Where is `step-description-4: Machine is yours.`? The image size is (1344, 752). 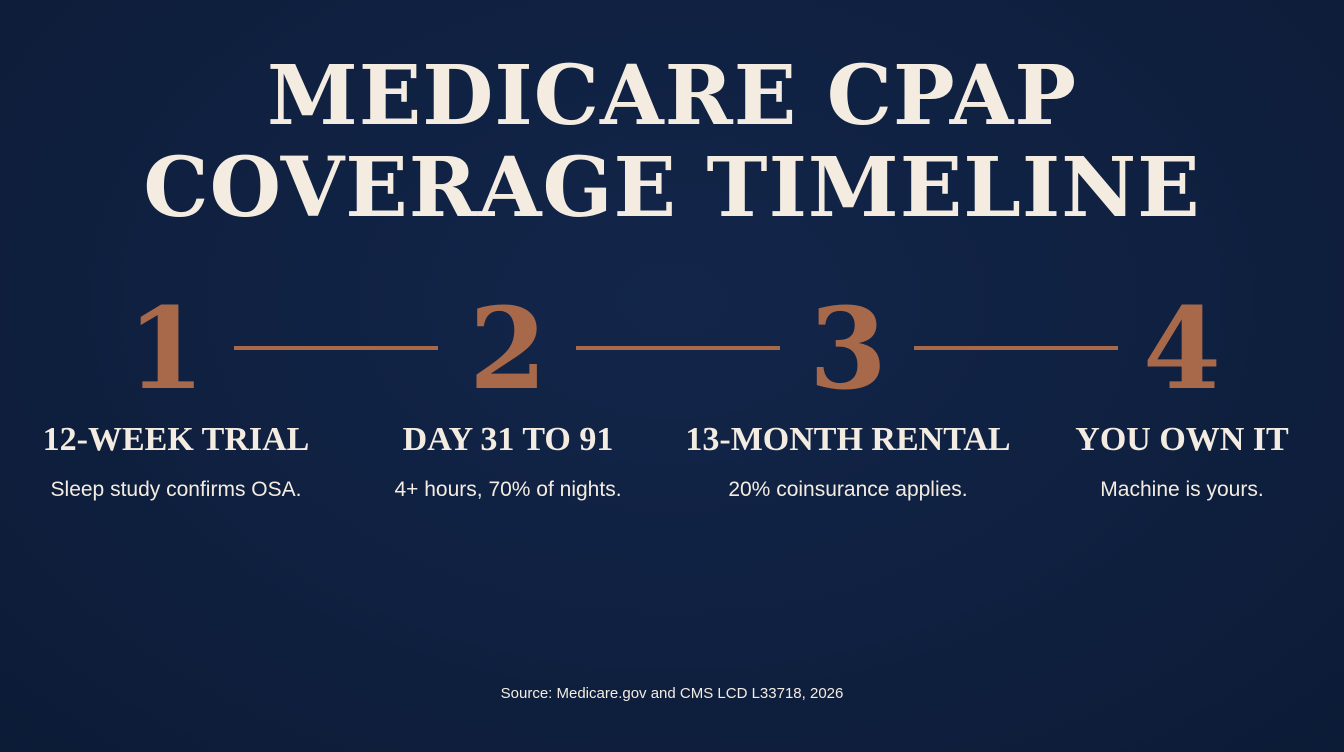
step-description-4: Machine is yours. is located at coordinates (1182, 489).